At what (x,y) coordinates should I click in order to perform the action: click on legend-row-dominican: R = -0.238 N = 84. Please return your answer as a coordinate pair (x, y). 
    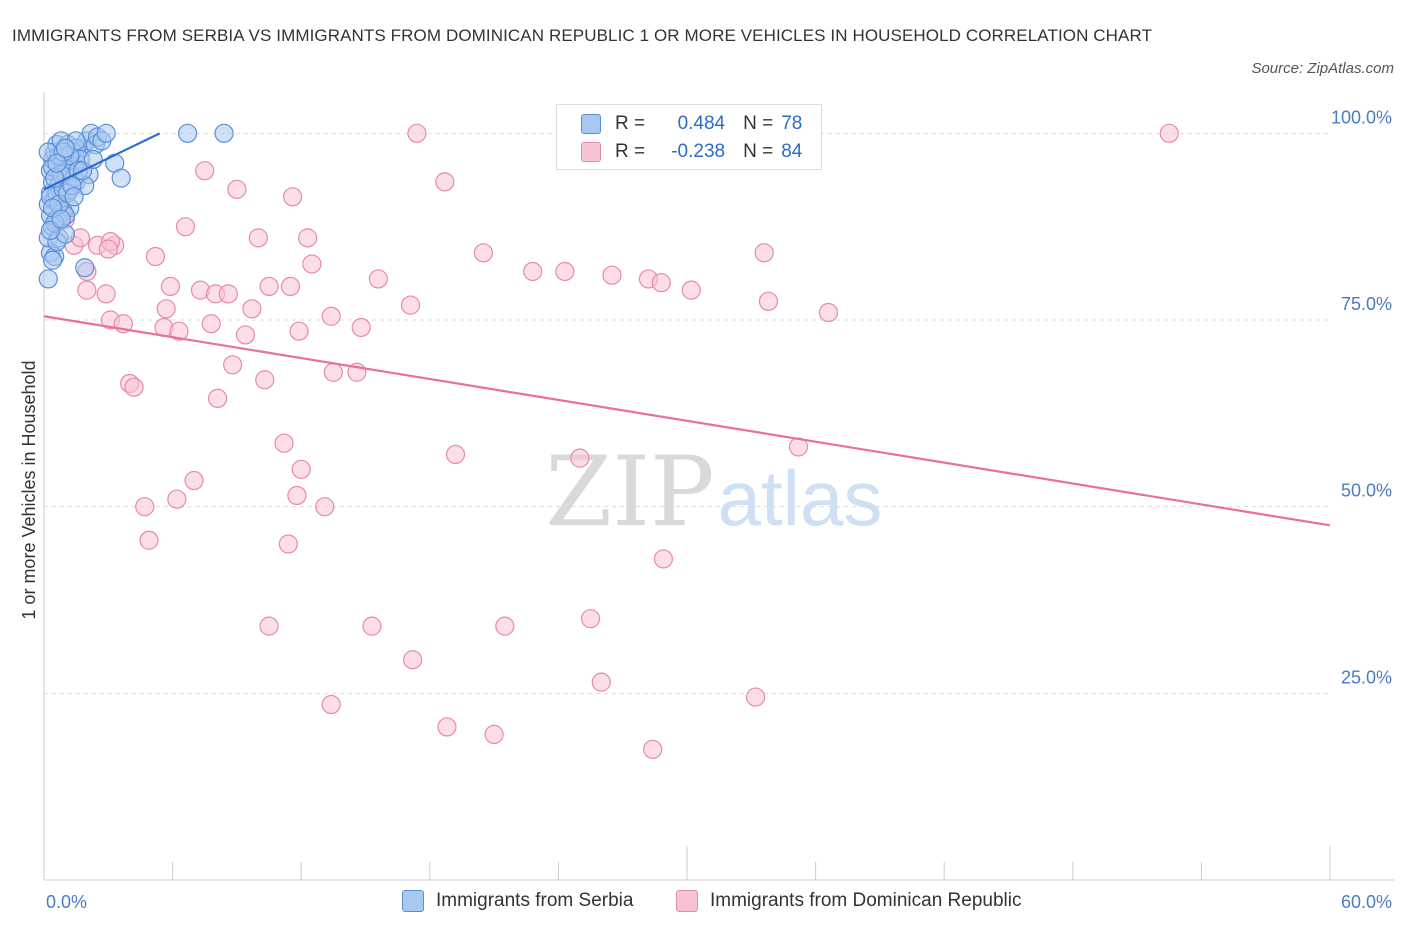
    Looking at the image, I should click on (691, 152).